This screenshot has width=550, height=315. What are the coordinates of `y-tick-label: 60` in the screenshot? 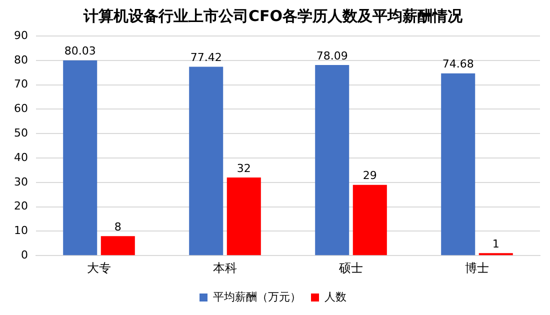 It's located at (21, 109).